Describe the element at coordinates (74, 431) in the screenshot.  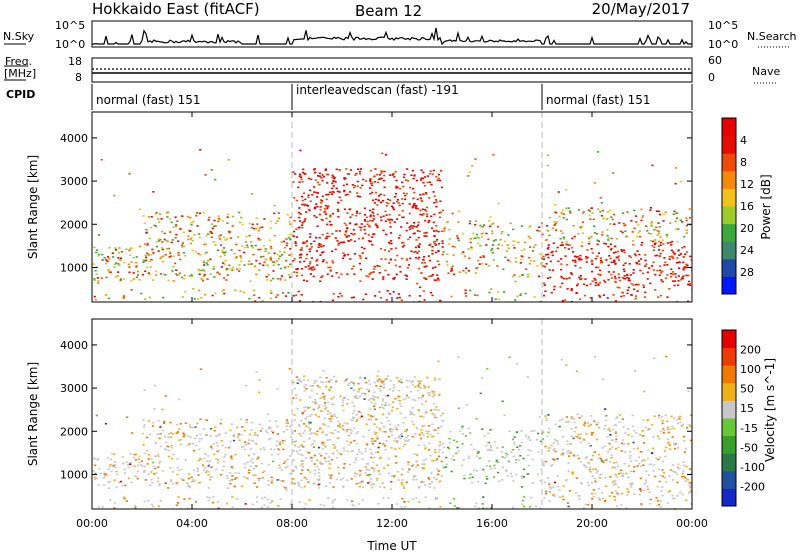
I see `y-tick-label: 2000` at that location.